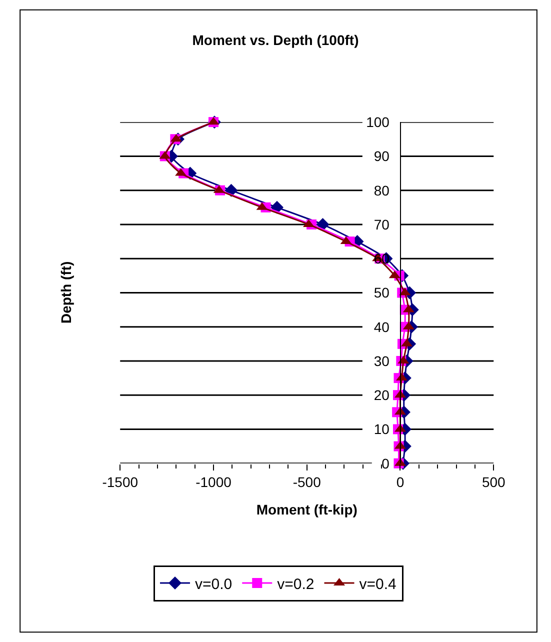  Describe the element at coordinates (382, 395) in the screenshot. I see `y-tick-label: 20` at that location.